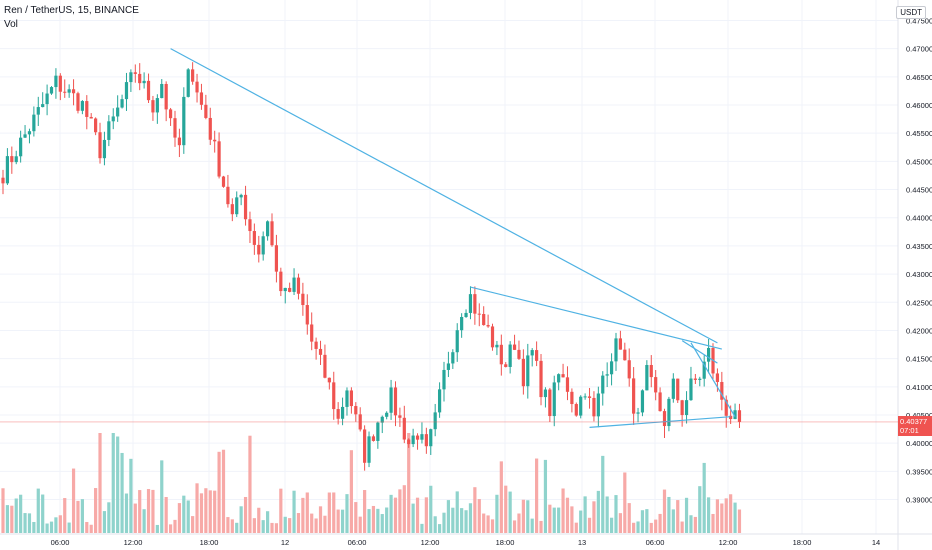 This screenshot has width=932, height=550. Describe the element at coordinates (919, 20) in the screenshot. I see `price-tick-label: 0.47500` at that location.